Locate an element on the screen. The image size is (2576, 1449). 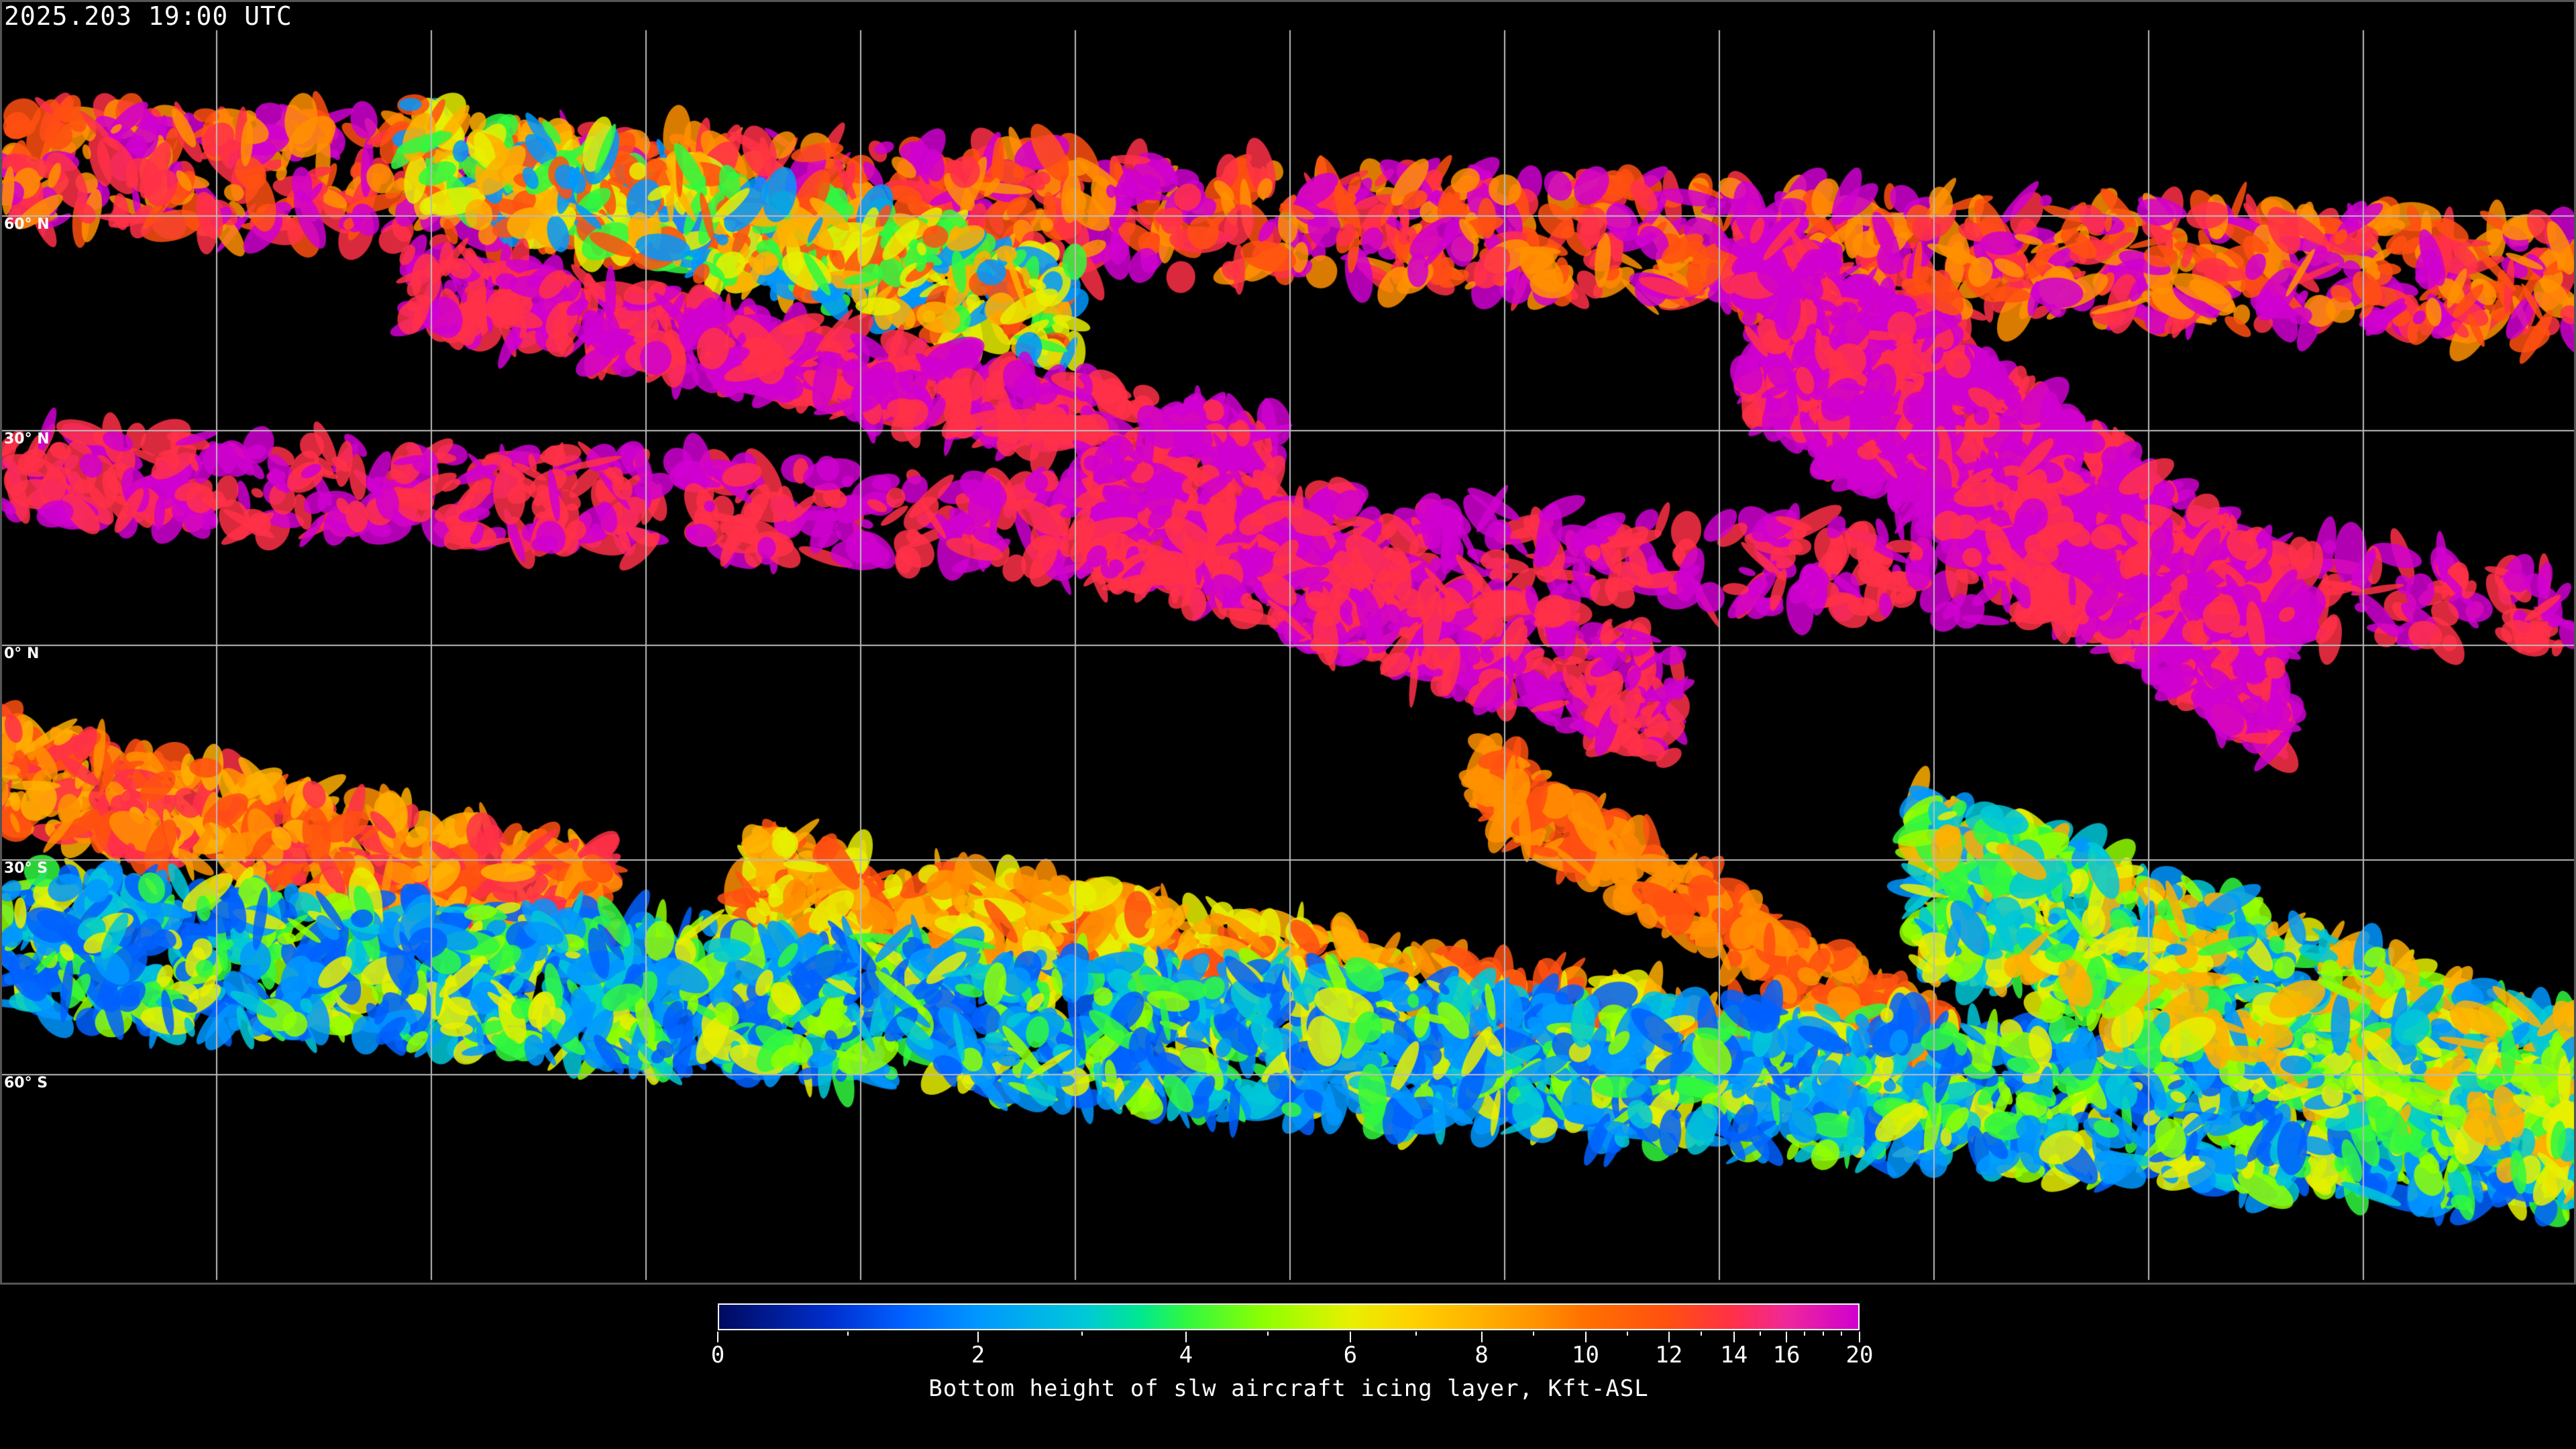
lat-label-30n: 30° N is located at coordinates (27, 439).